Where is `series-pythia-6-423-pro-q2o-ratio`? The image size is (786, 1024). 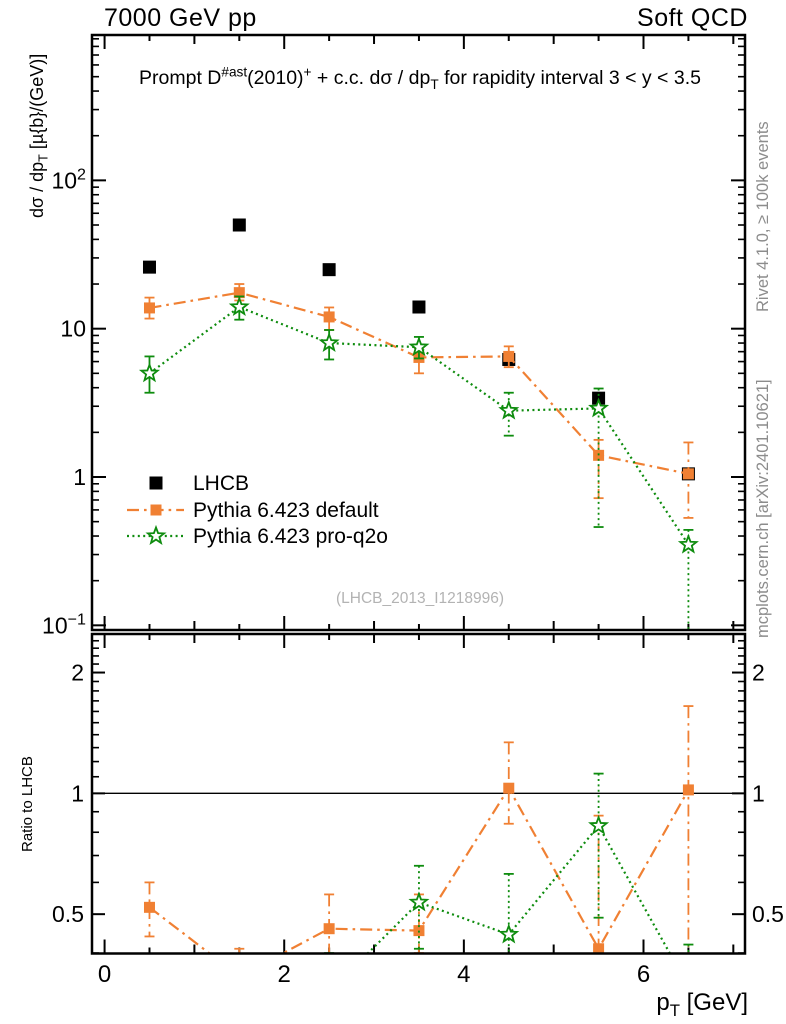 series-pythia-6-423-pro-q2o-ratio is located at coordinates (462, 897).